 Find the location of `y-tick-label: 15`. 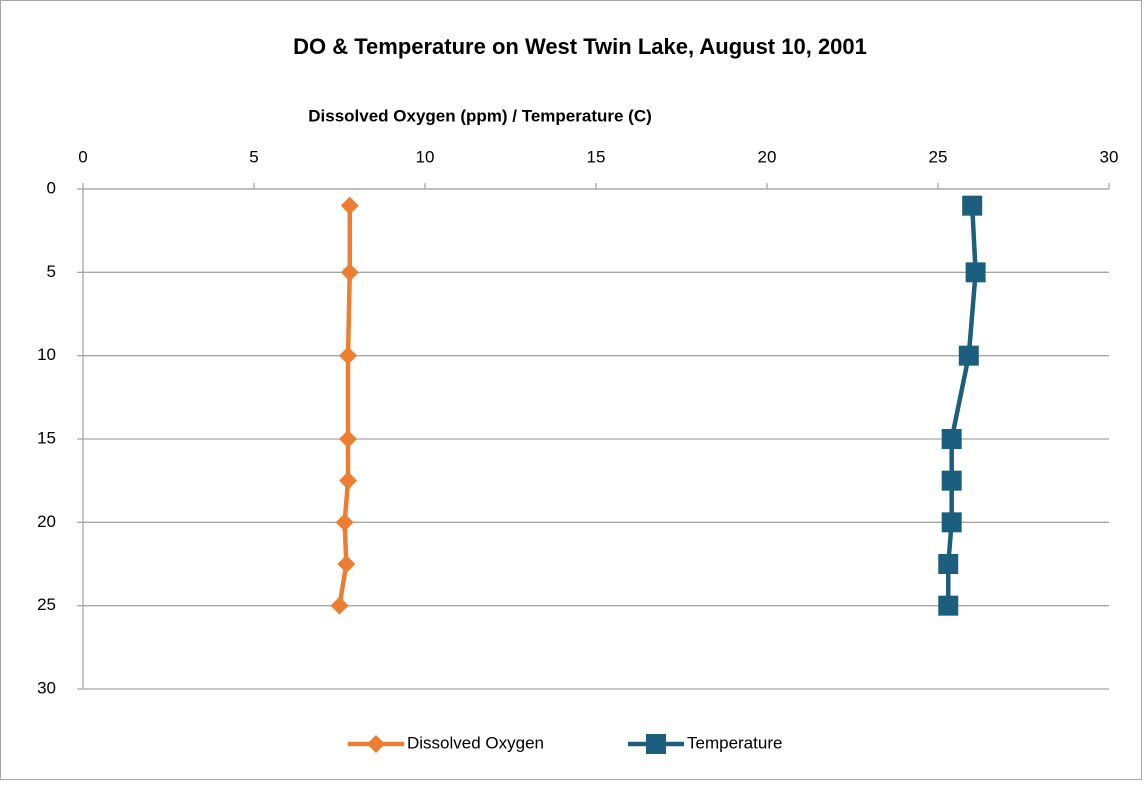

y-tick-label: 15 is located at coordinates (46, 437).